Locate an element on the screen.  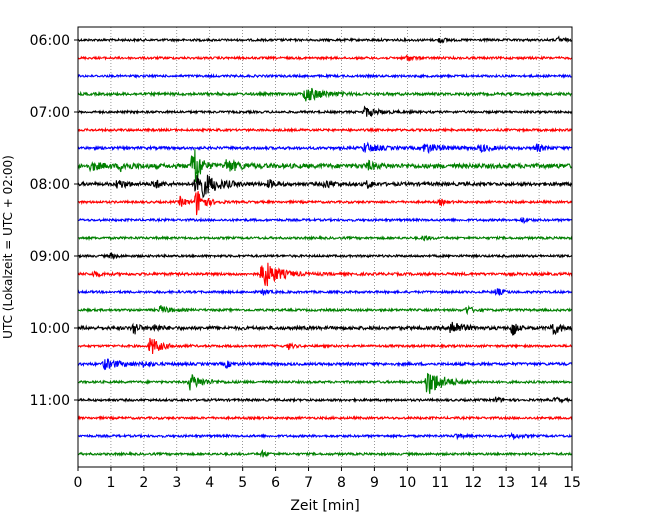
x-tick-label: 2 is located at coordinates (143, 483).